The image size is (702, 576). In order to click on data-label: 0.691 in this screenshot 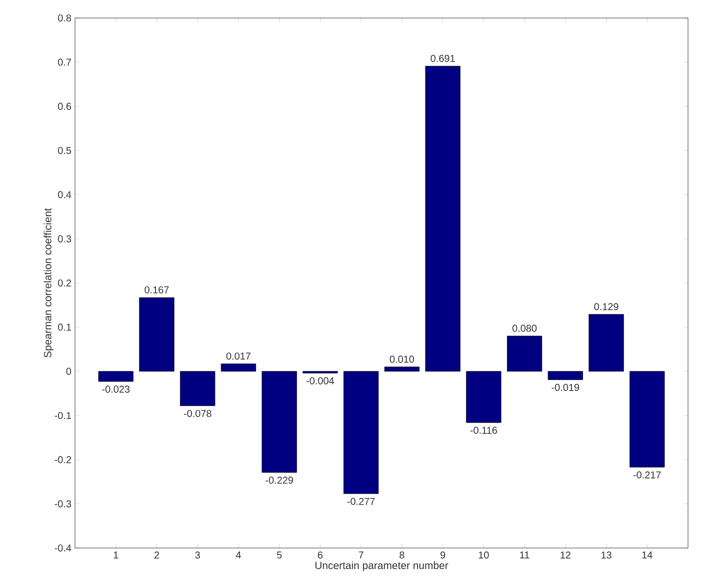, I will do `click(442, 58)`.